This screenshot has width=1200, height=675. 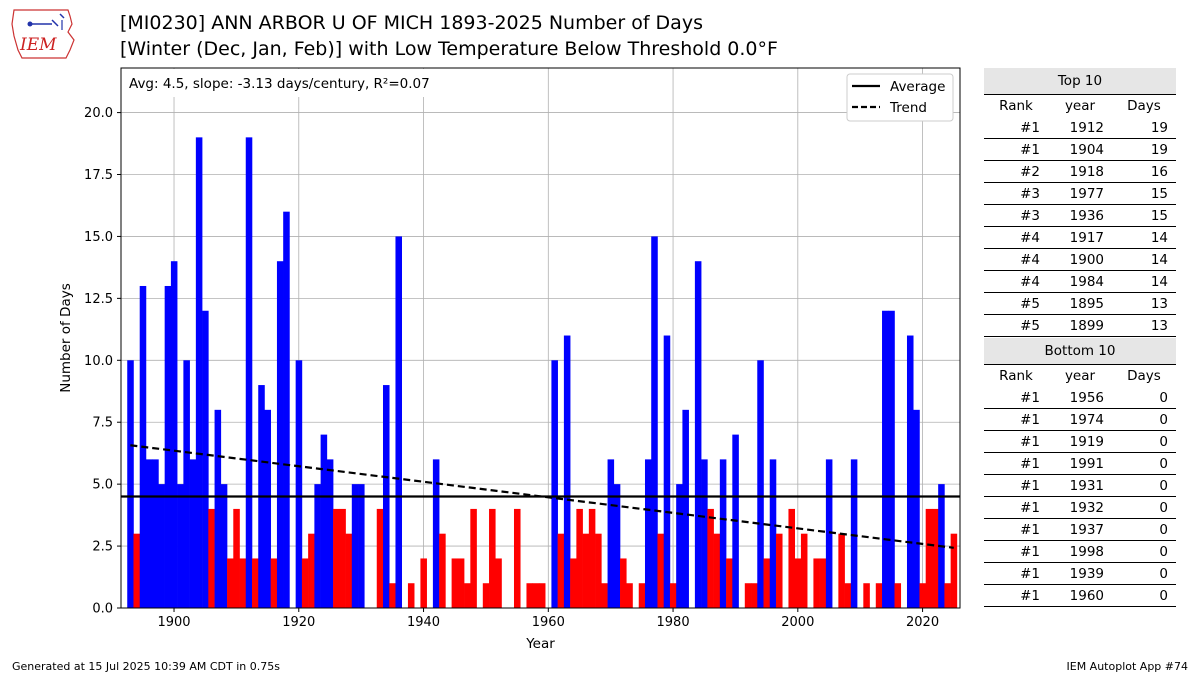 I want to click on year-cell: 1939, so click(x=1086, y=574).